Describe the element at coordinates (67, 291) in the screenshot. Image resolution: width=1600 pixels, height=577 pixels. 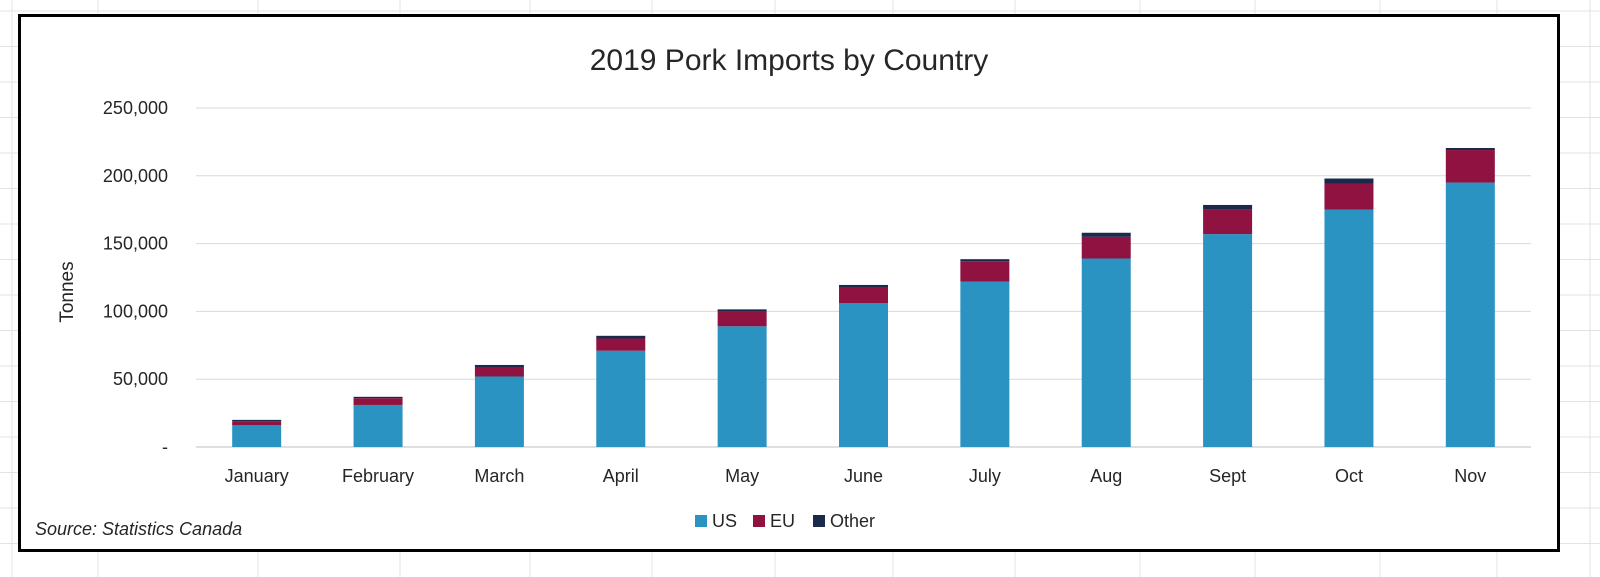
I see `y-axis-title: Tonnes` at that location.